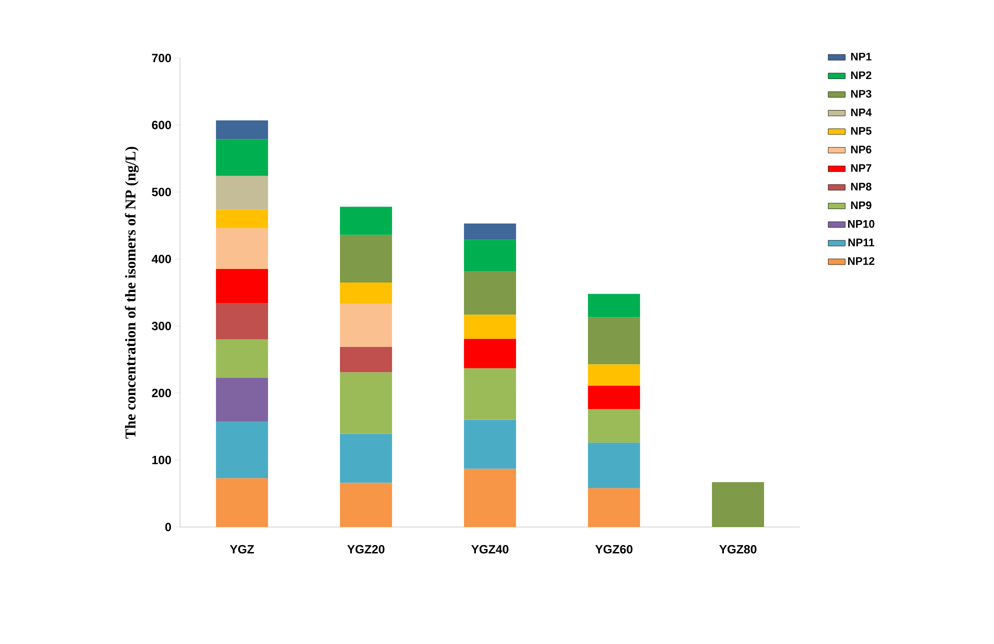 The height and width of the screenshot is (644, 994). What do you see at coordinates (168, 527) in the screenshot?
I see `y-tick-label: 0` at bounding box center [168, 527].